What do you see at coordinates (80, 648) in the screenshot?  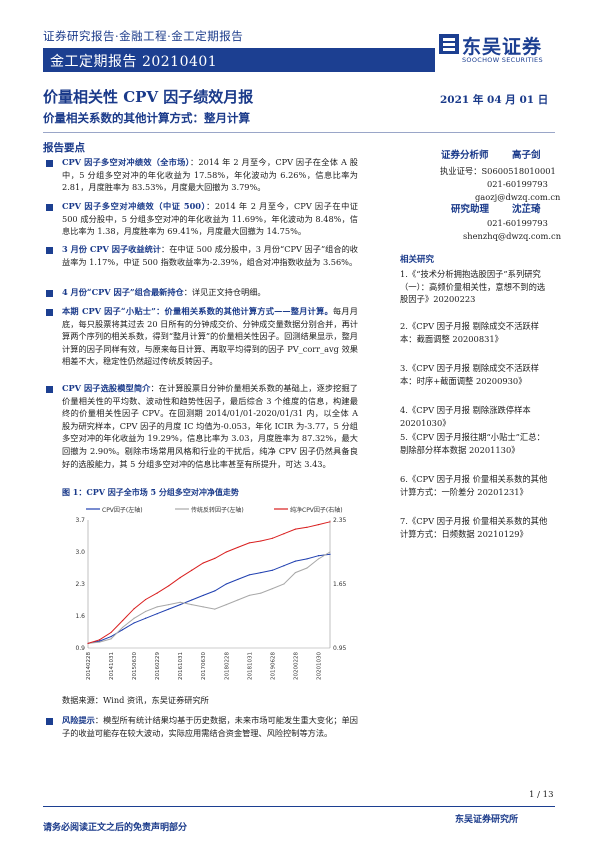 I see `left-tick-label: 0.9` at bounding box center [80, 648].